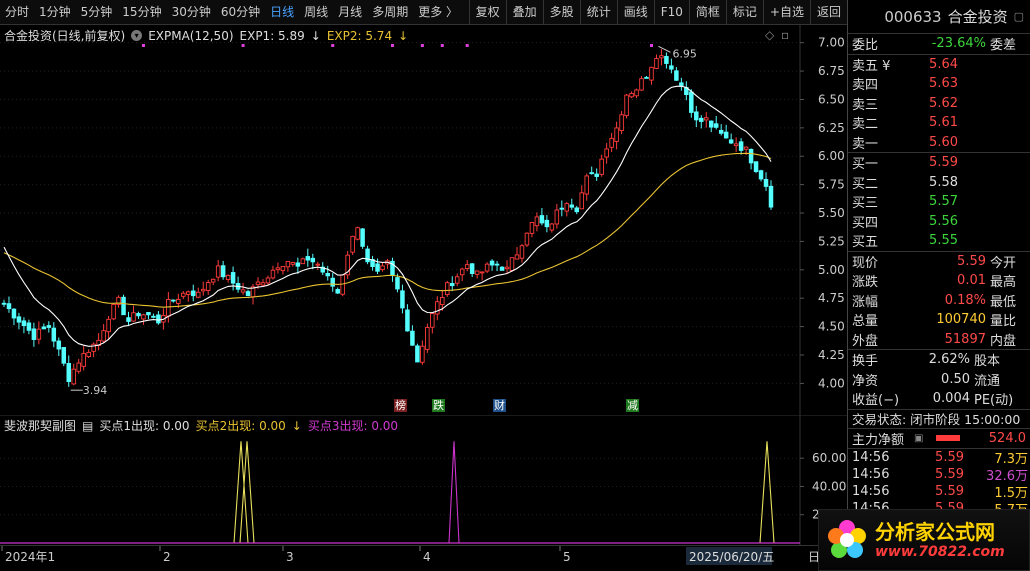 The height and width of the screenshot is (571, 1030). What do you see at coordinates (785, 35) in the screenshot?
I see `chart-close-icon: ▫` at bounding box center [785, 35].